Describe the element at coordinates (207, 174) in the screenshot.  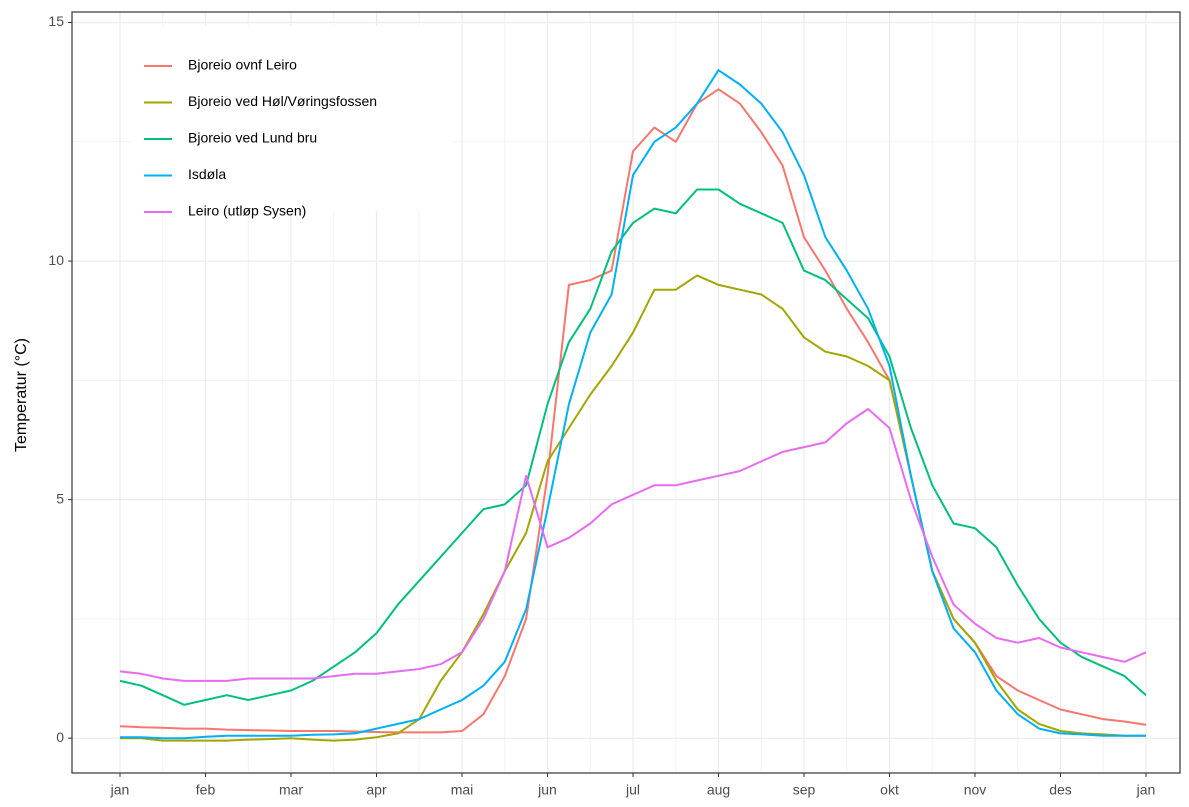
I see `legend-label: Isdøla` at that location.